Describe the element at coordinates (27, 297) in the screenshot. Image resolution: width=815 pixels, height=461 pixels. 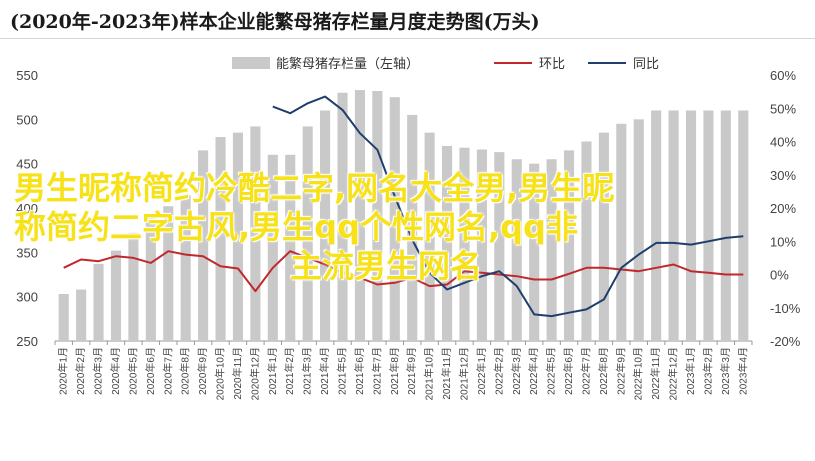
I see `left-tick-label: 300` at that location.